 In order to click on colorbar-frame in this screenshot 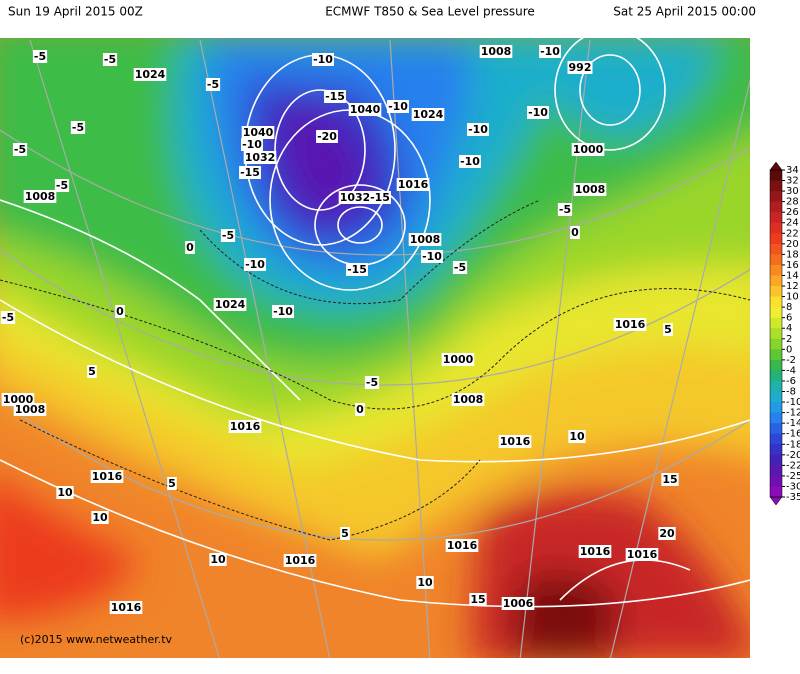, I will do `click(776, 333)`.